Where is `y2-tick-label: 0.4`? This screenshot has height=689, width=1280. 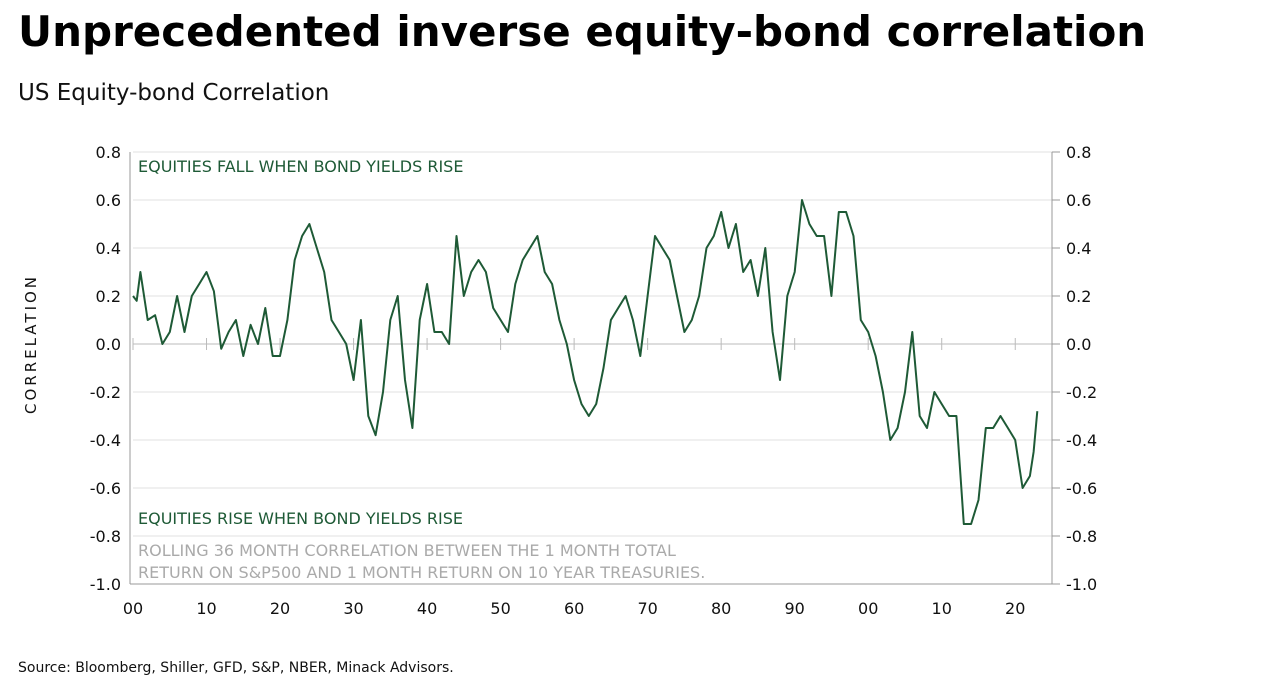
y2-tick-label: 0.4 is located at coordinates (1078, 248).